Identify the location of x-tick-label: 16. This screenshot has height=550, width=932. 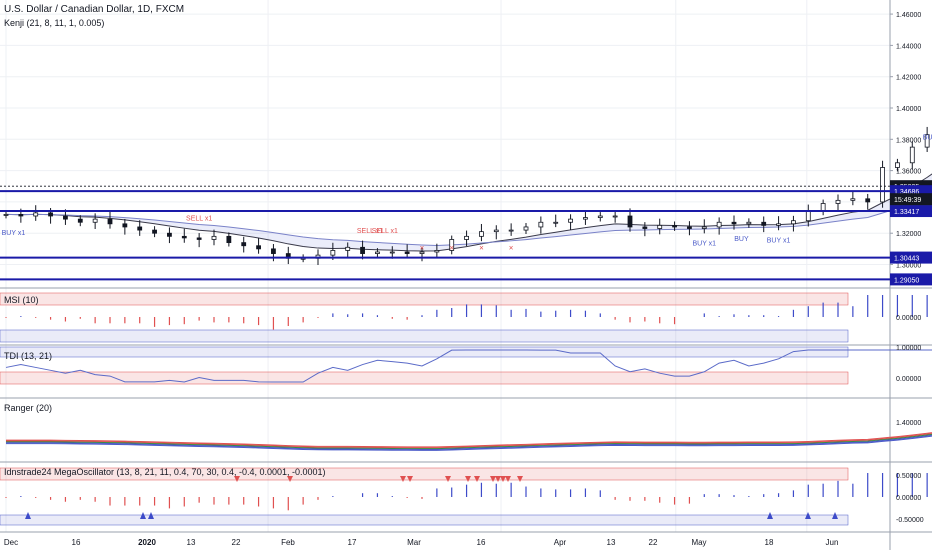
(76, 542).